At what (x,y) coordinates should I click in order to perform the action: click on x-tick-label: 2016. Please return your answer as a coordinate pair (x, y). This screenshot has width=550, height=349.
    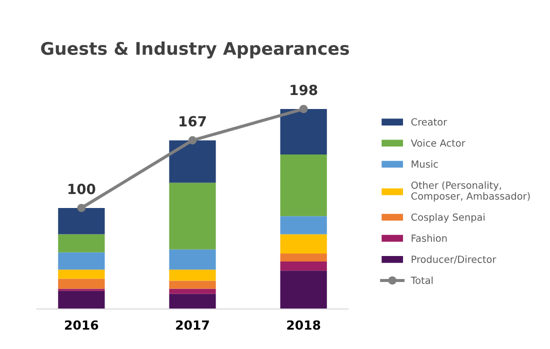
    Looking at the image, I should click on (81, 325).